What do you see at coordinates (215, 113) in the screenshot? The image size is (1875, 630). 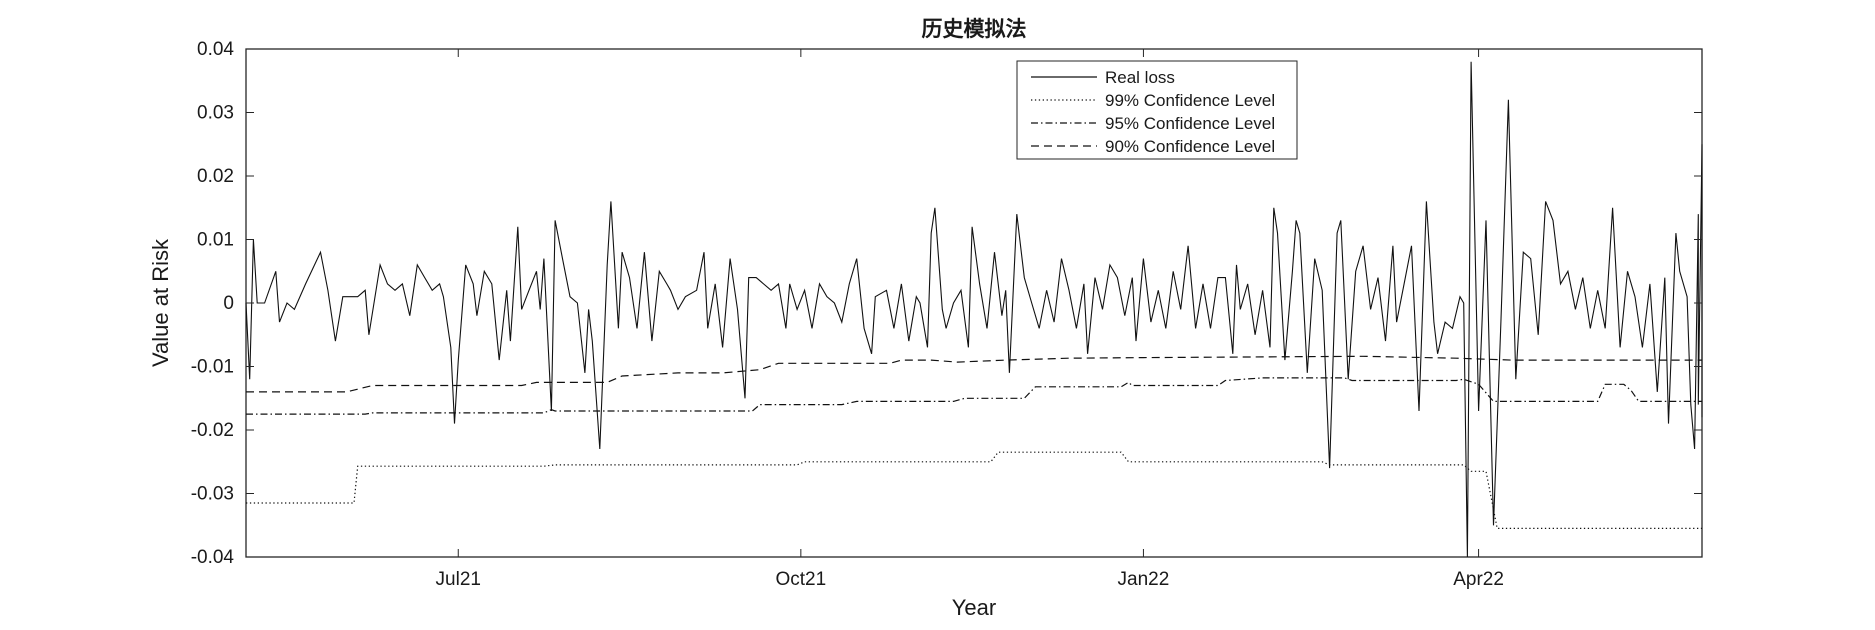 I see `y-tick-label: 0.03` at bounding box center [215, 113].